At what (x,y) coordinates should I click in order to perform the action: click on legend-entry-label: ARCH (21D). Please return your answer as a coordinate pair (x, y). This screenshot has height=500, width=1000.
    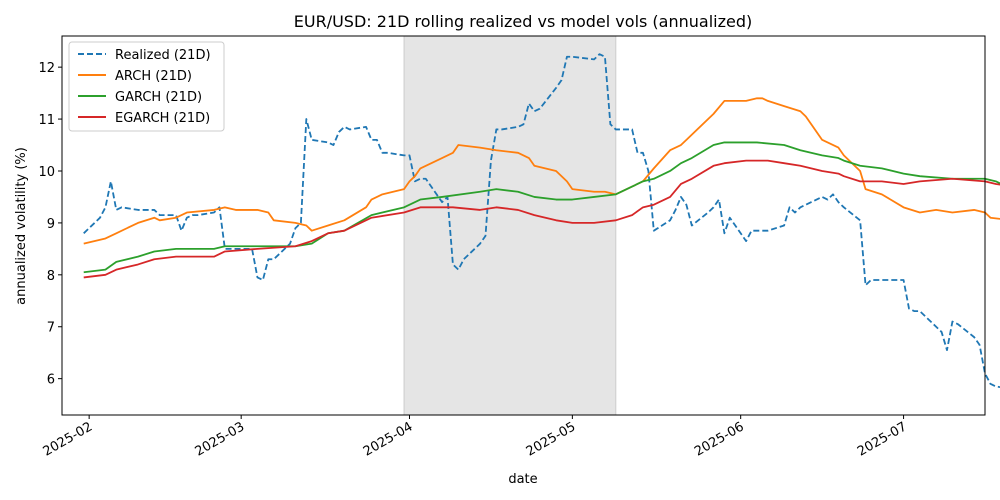
    Looking at the image, I should click on (153, 76).